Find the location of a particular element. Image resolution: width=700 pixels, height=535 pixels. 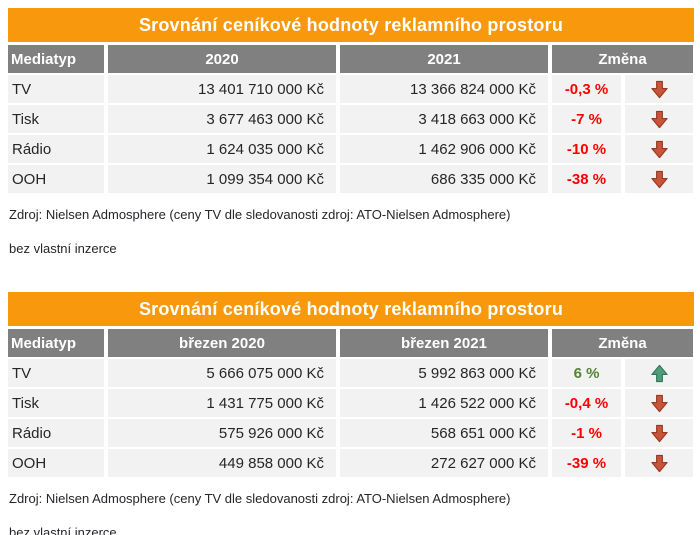

change-percent-cell: -7 % is located at coordinates (586, 119).